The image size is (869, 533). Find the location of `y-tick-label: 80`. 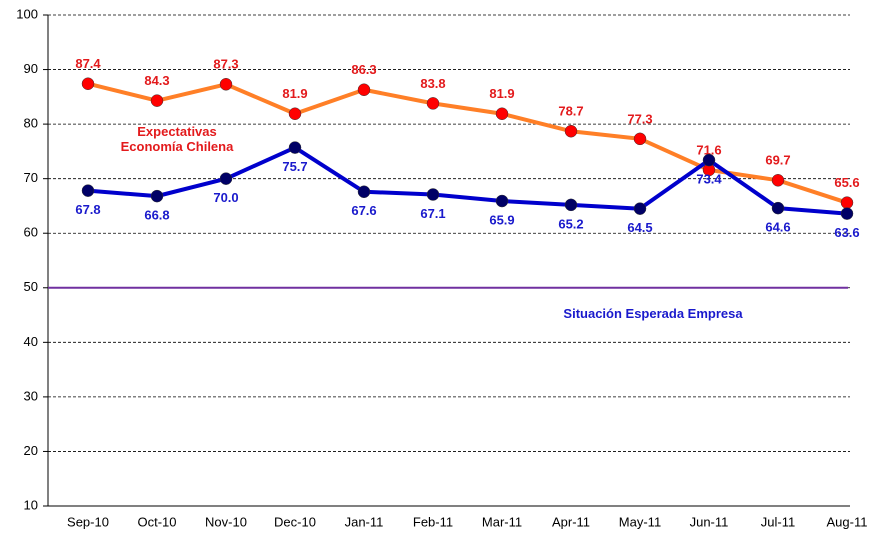

y-tick-label: 80 is located at coordinates (31, 123).